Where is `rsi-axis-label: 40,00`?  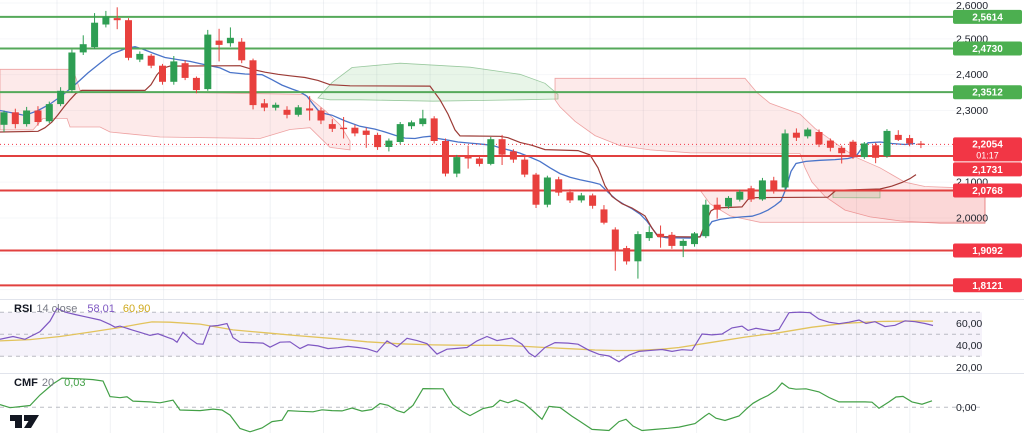
rsi-axis-label: 40,00 is located at coordinates (969, 346).